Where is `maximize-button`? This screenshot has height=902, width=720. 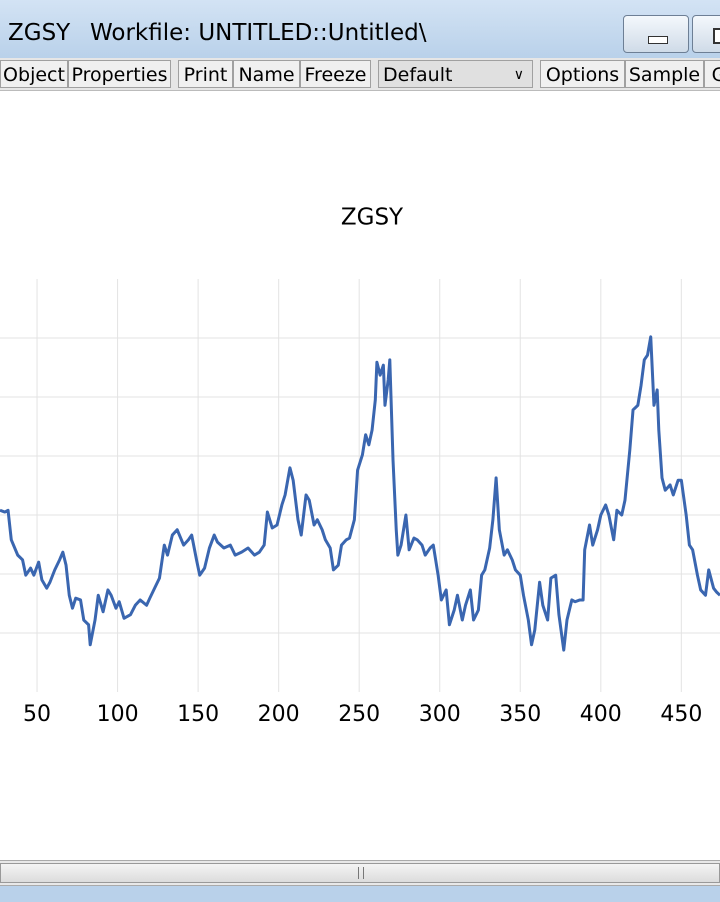
maximize-button is located at coordinates (706, 34).